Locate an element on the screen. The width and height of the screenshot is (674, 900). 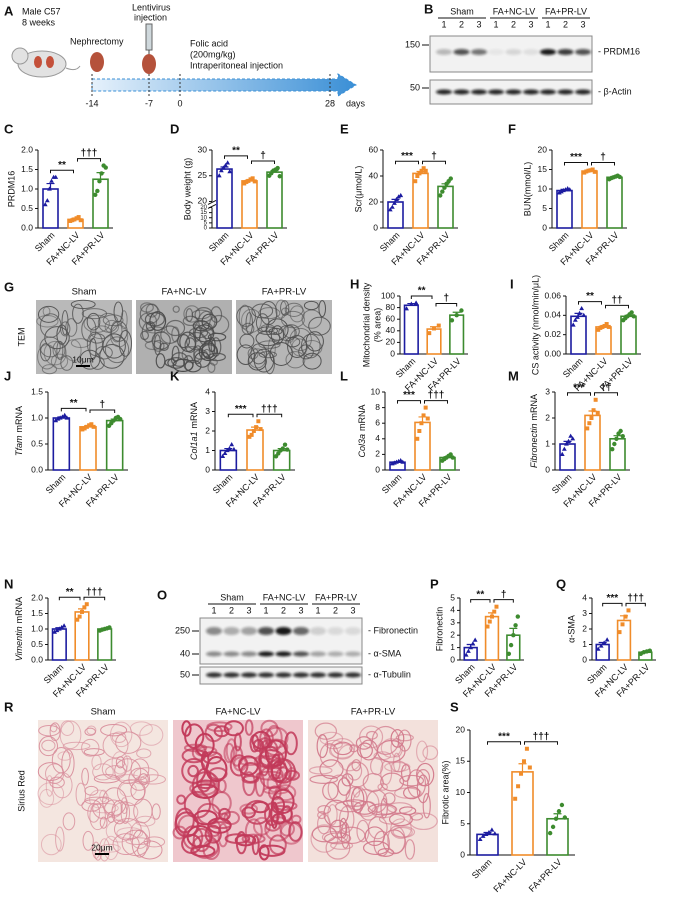
panel-label: O is located at coordinates (162, 594).